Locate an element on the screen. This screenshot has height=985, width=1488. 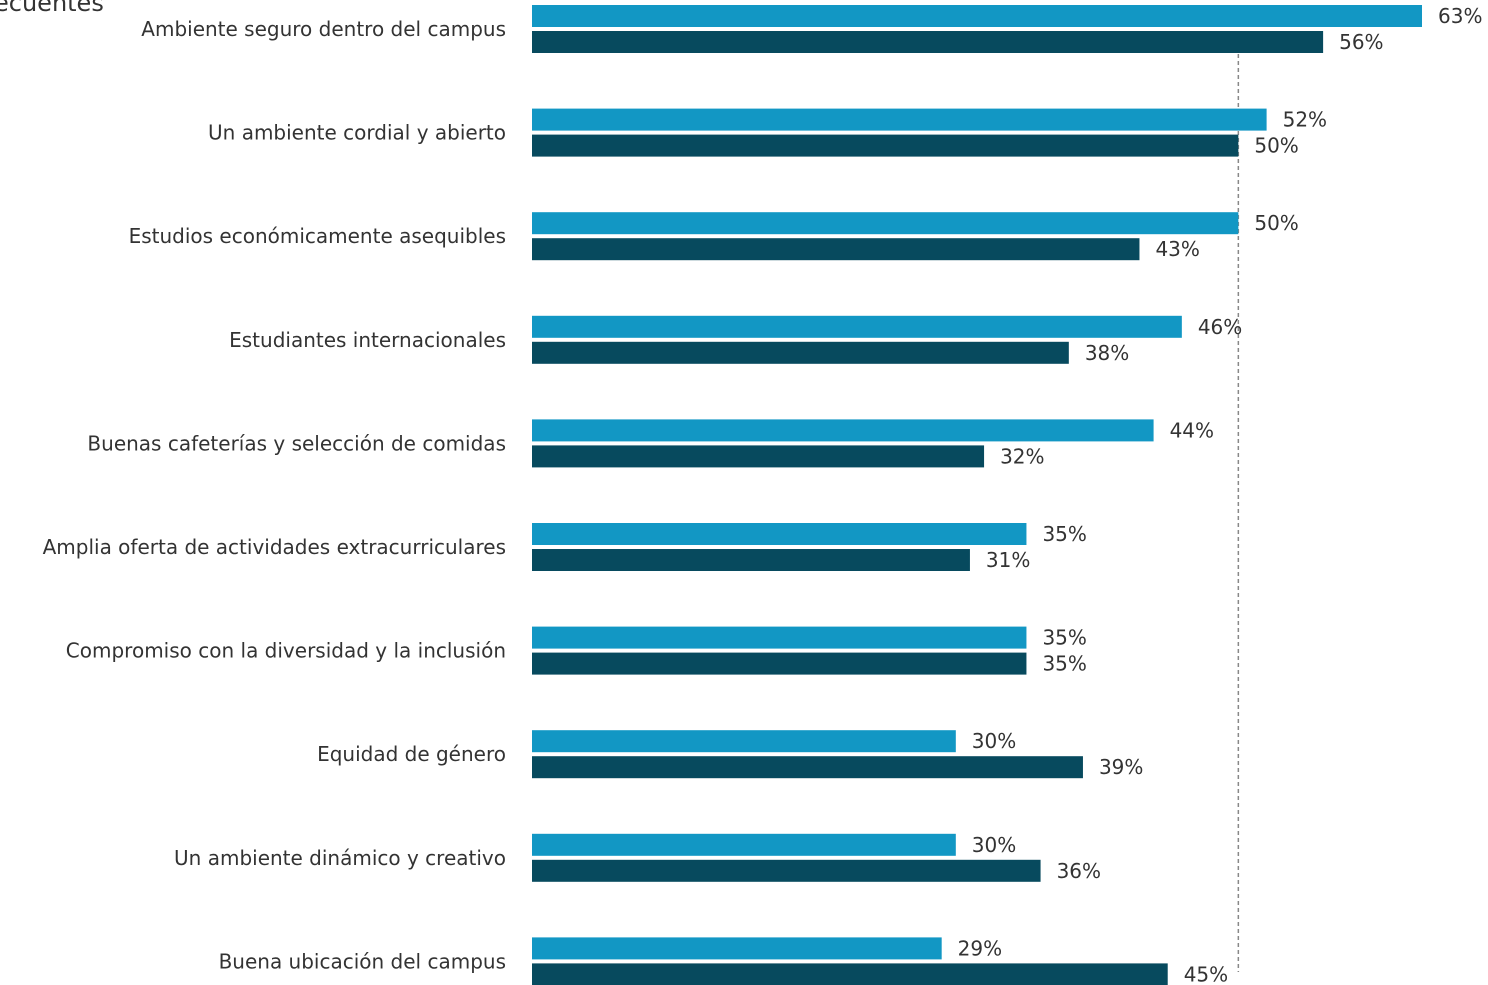
value-label-series1-1: 52% is located at coordinates (1305, 120).